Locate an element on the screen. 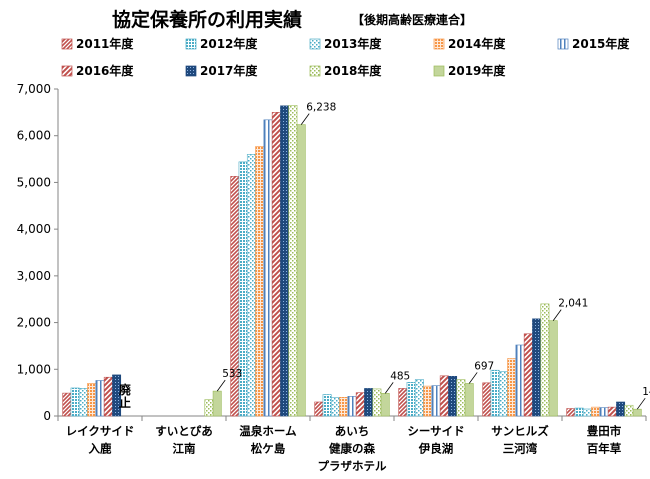 The width and height of the screenshot is (650, 479). data-label: 533 is located at coordinates (232, 374).